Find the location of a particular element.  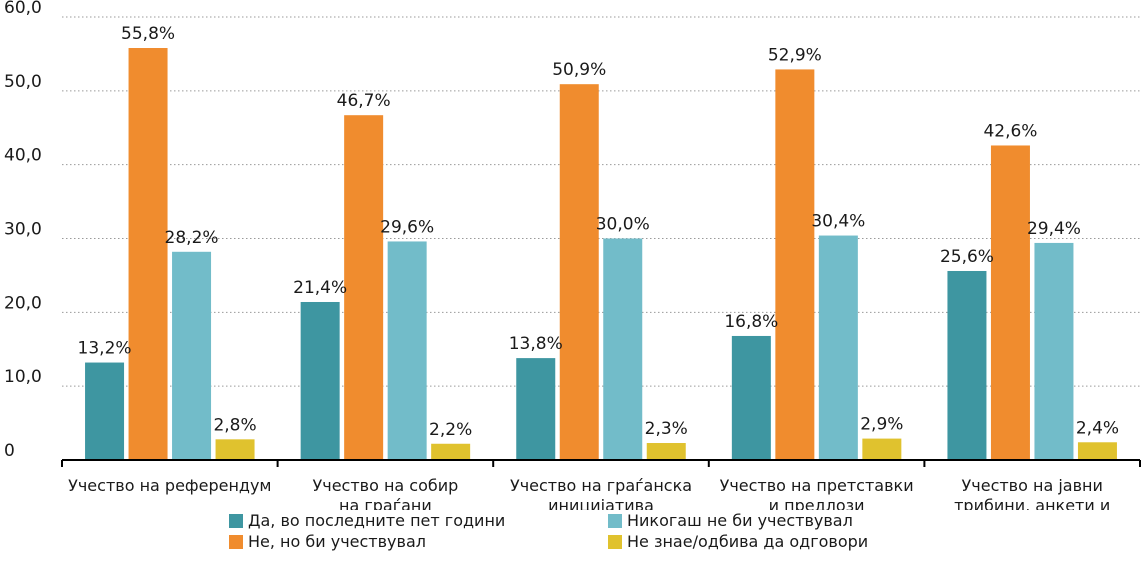

category-label: Учество на собир is located at coordinates (385, 485).